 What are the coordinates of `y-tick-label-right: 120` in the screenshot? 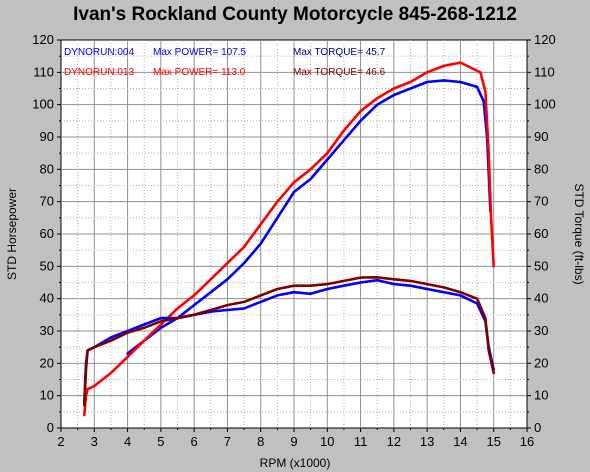 It's located at (545, 39).